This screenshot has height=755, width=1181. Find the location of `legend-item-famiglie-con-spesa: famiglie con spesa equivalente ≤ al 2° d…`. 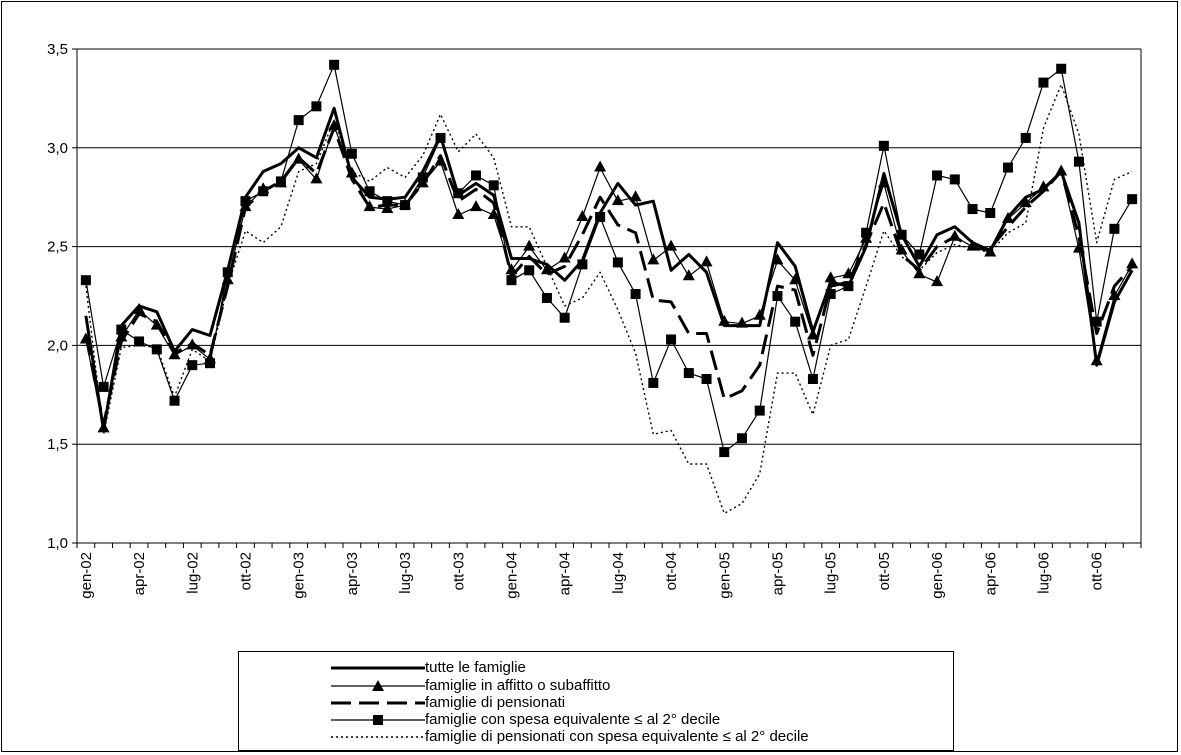

legend-item-famiglie-con-spesa: famiglie con spesa equivalente ≤ al 2° d… is located at coordinates (597, 720).